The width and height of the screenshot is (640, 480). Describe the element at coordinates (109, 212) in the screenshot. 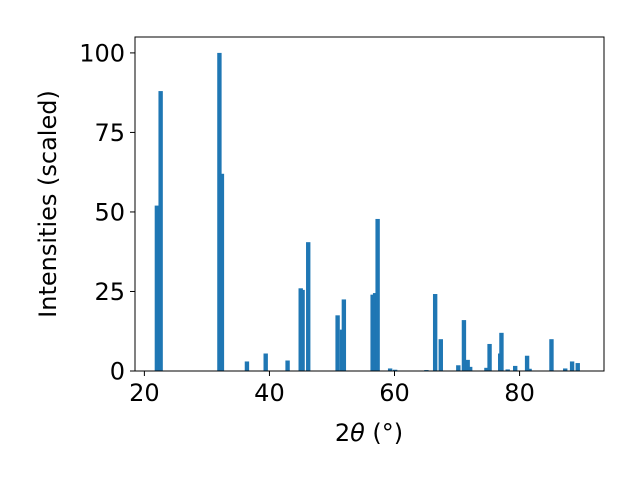

I see `y-tick-label: 50` at that location.